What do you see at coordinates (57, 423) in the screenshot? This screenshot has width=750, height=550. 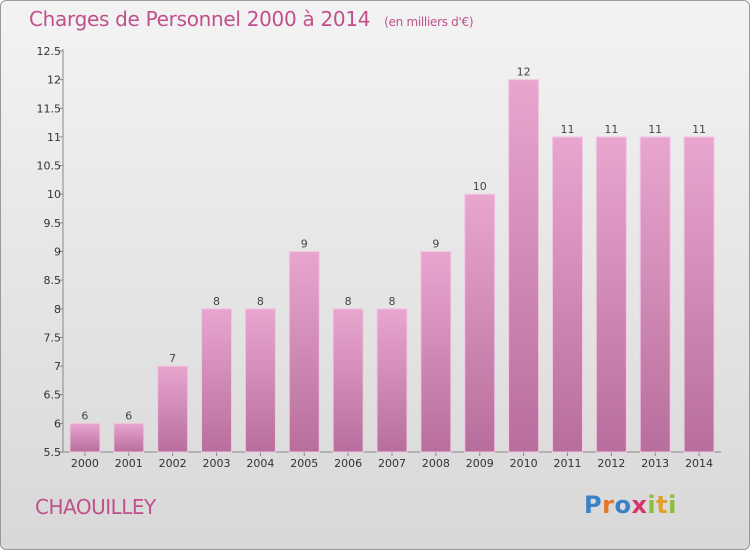 I see `y-tick-label: 6` at bounding box center [57, 423].